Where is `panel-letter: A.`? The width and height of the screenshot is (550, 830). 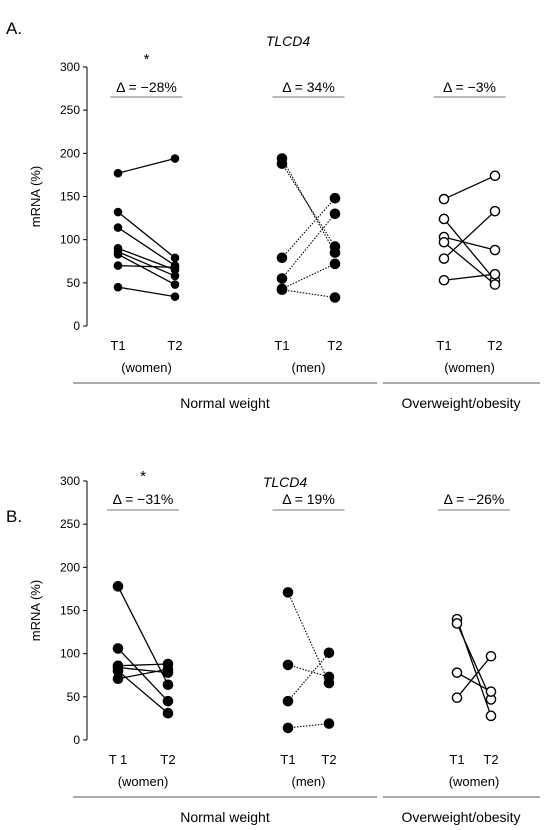
panel-letter: A. is located at coordinates (14, 28).